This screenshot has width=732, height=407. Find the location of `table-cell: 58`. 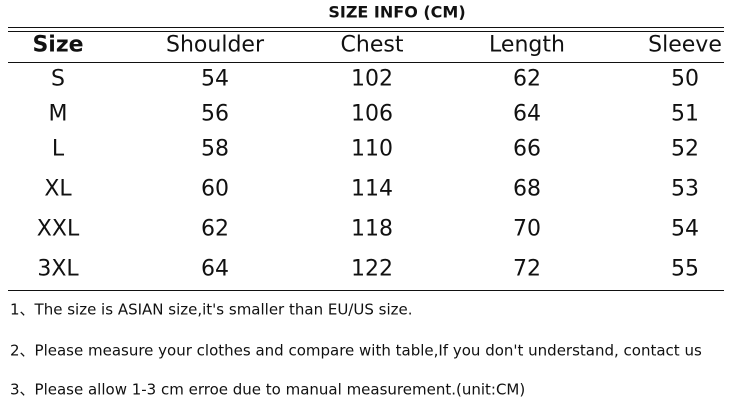

table-cell: 58 is located at coordinates (215, 149).